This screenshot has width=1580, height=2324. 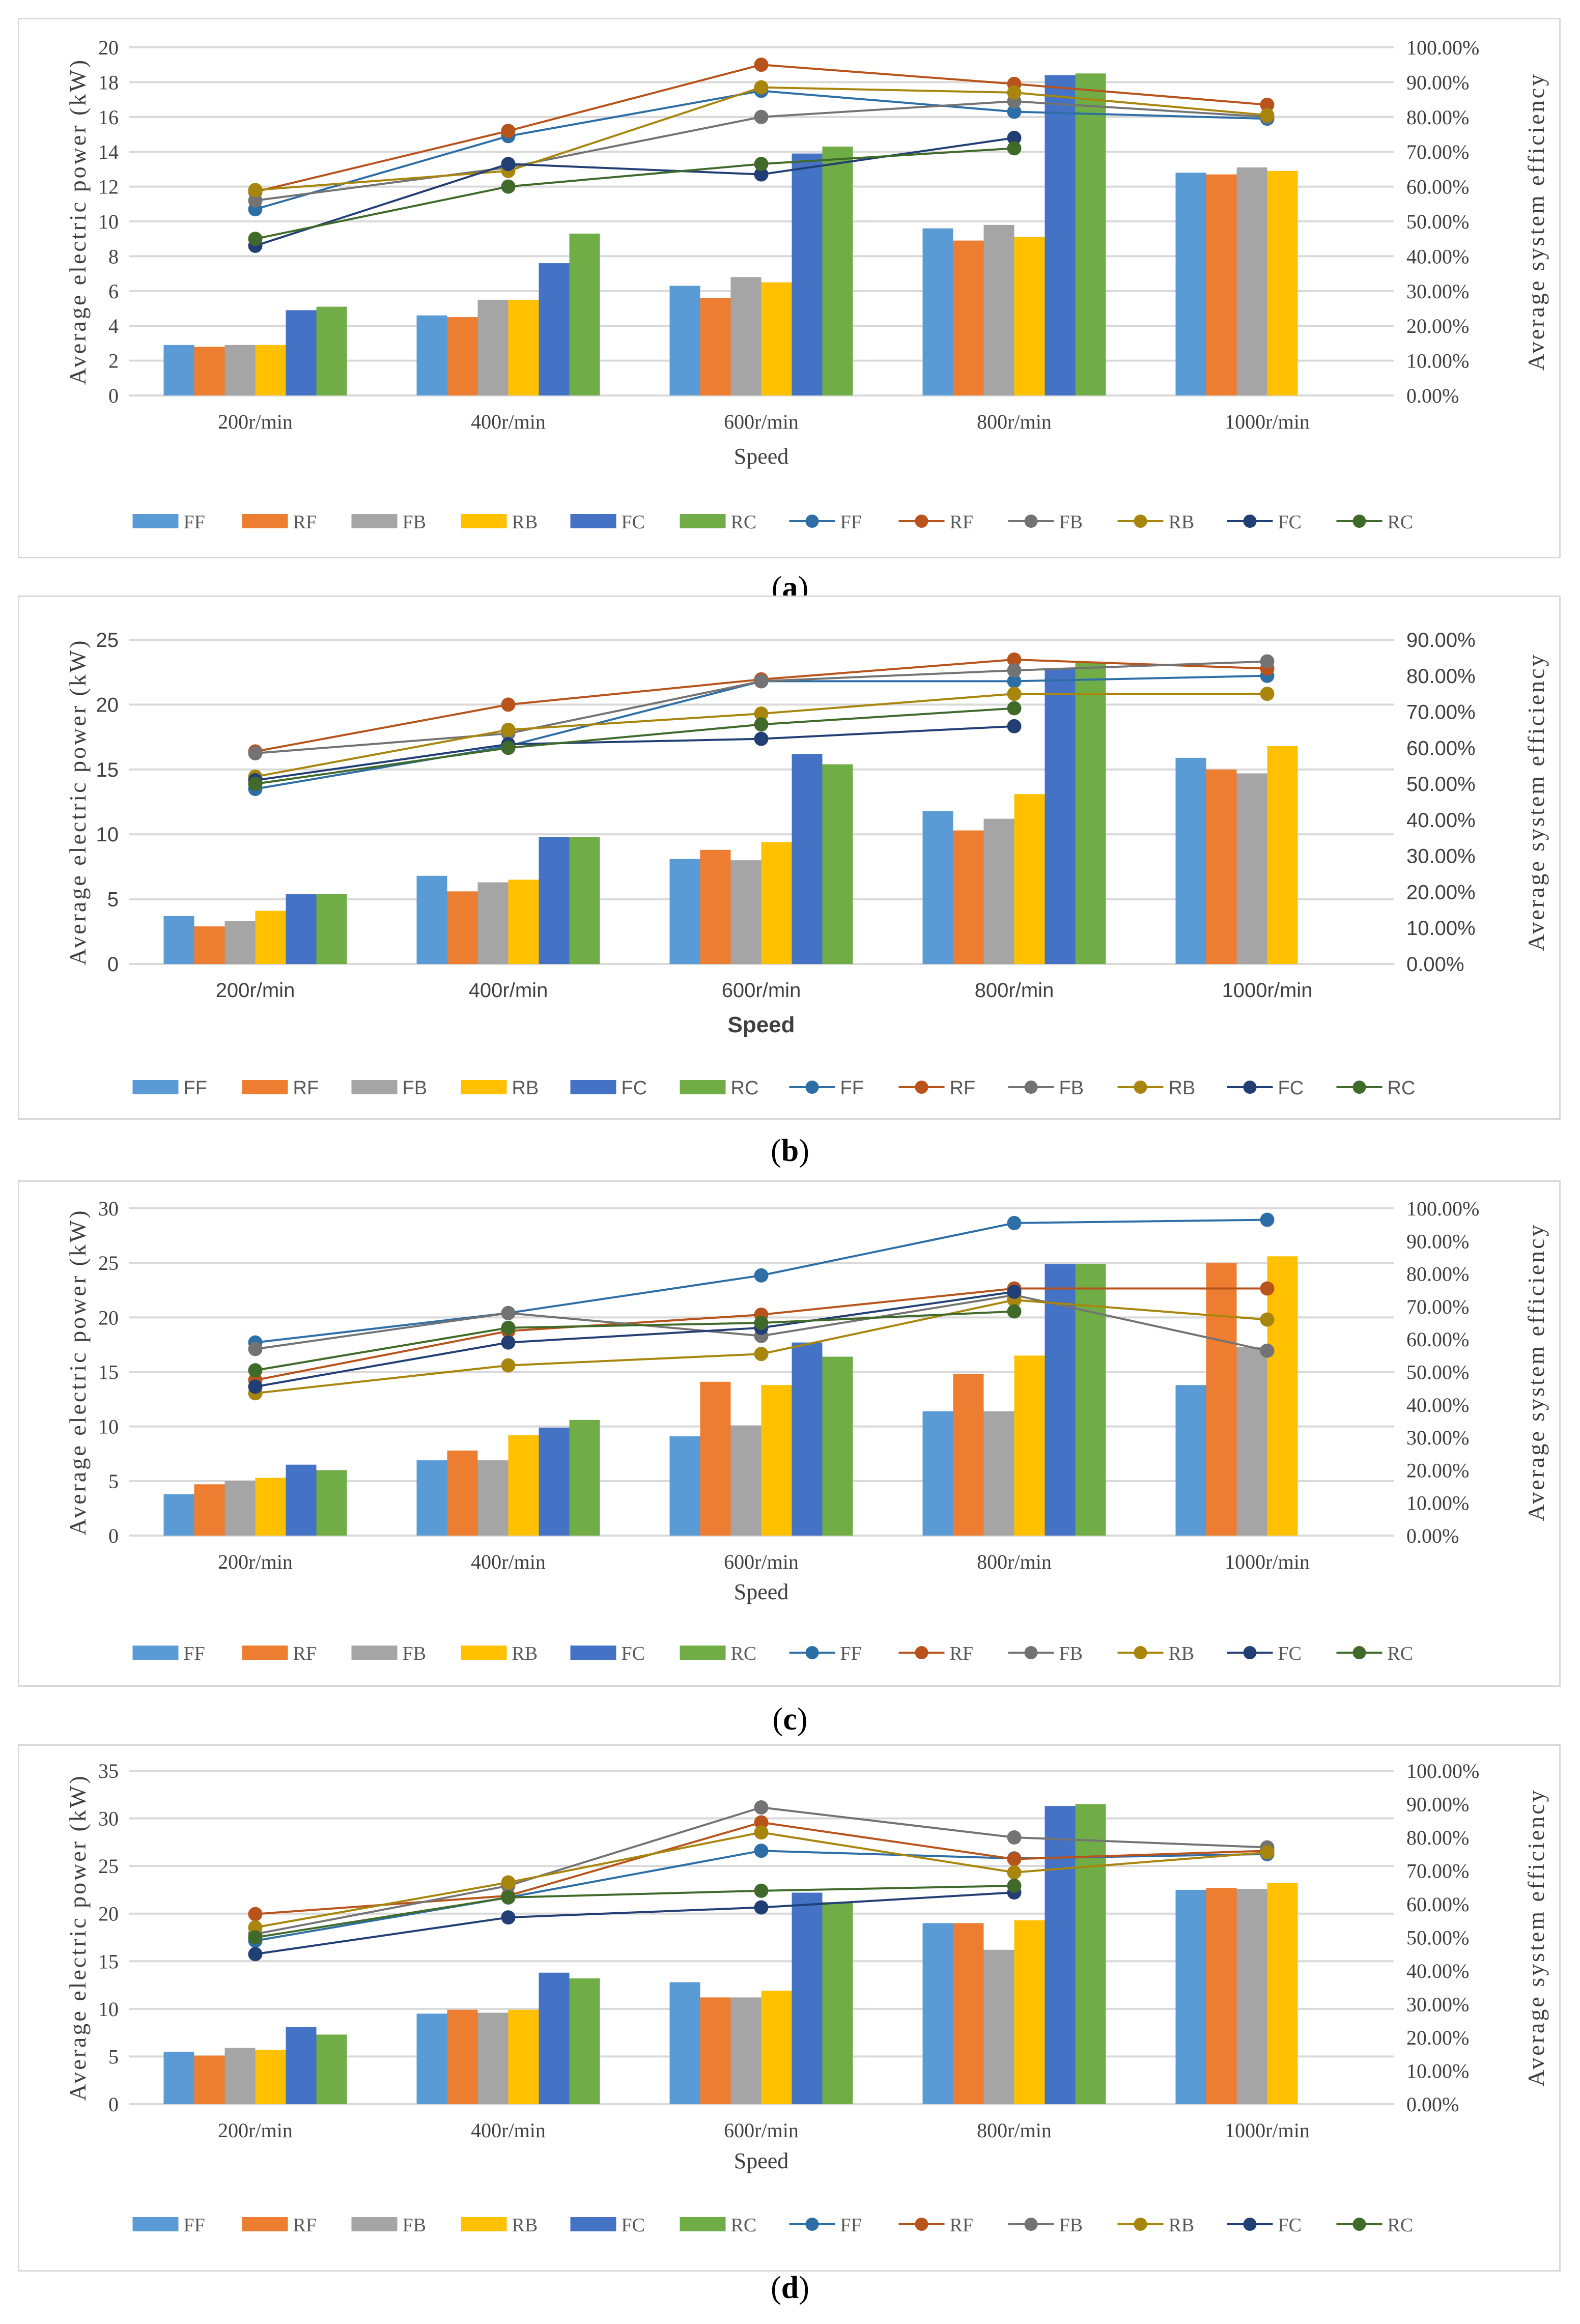 What do you see at coordinates (1290, 522) in the screenshot?
I see `legend-label: FC` at bounding box center [1290, 522].